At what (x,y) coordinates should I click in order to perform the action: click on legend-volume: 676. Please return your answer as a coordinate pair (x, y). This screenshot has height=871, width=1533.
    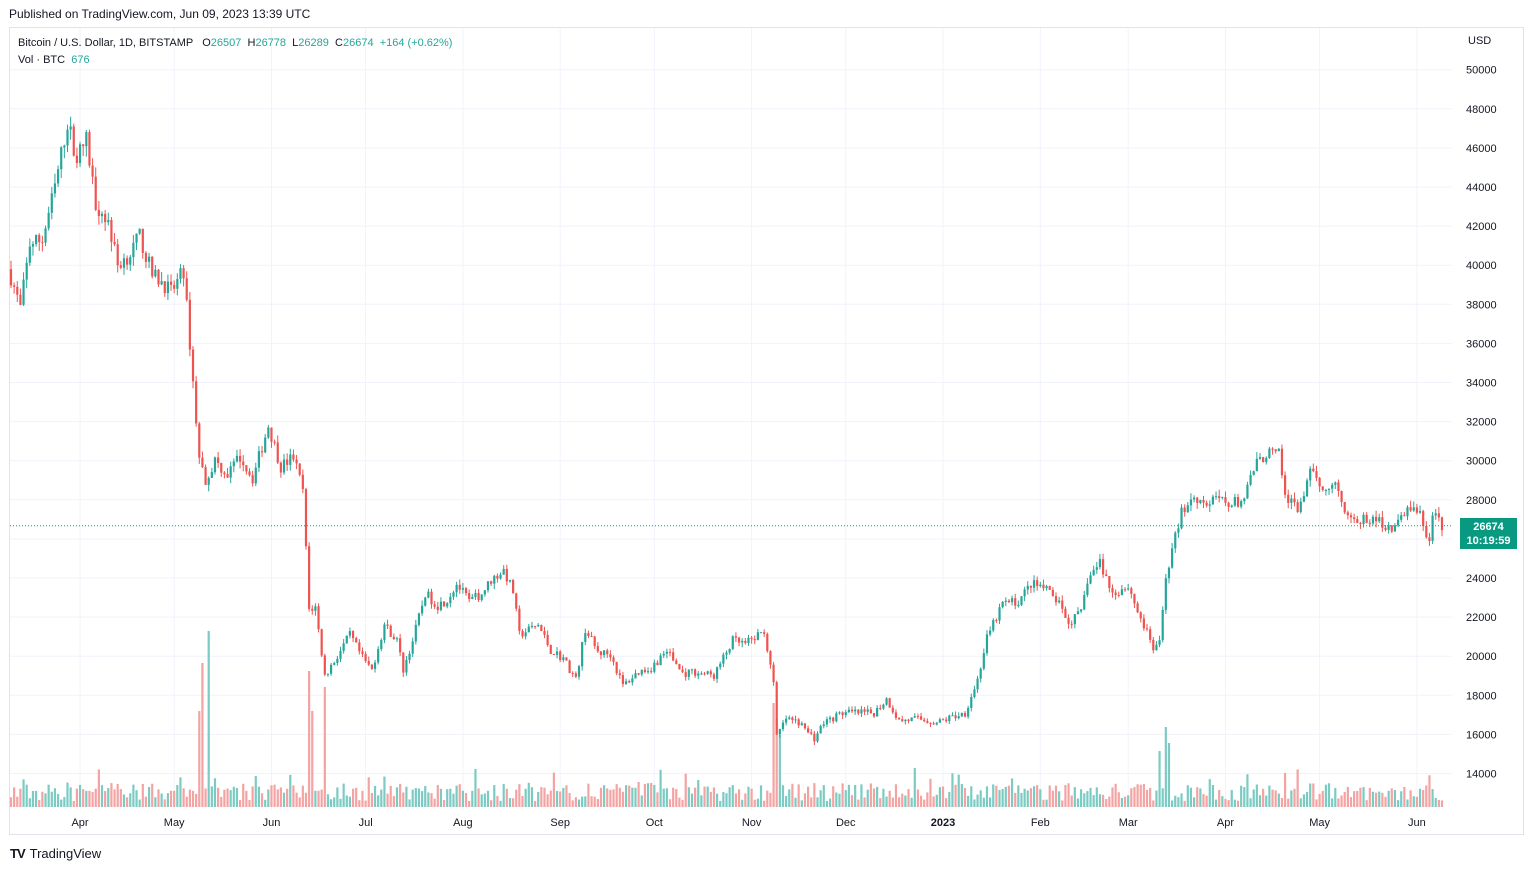
    Looking at the image, I should click on (80, 60).